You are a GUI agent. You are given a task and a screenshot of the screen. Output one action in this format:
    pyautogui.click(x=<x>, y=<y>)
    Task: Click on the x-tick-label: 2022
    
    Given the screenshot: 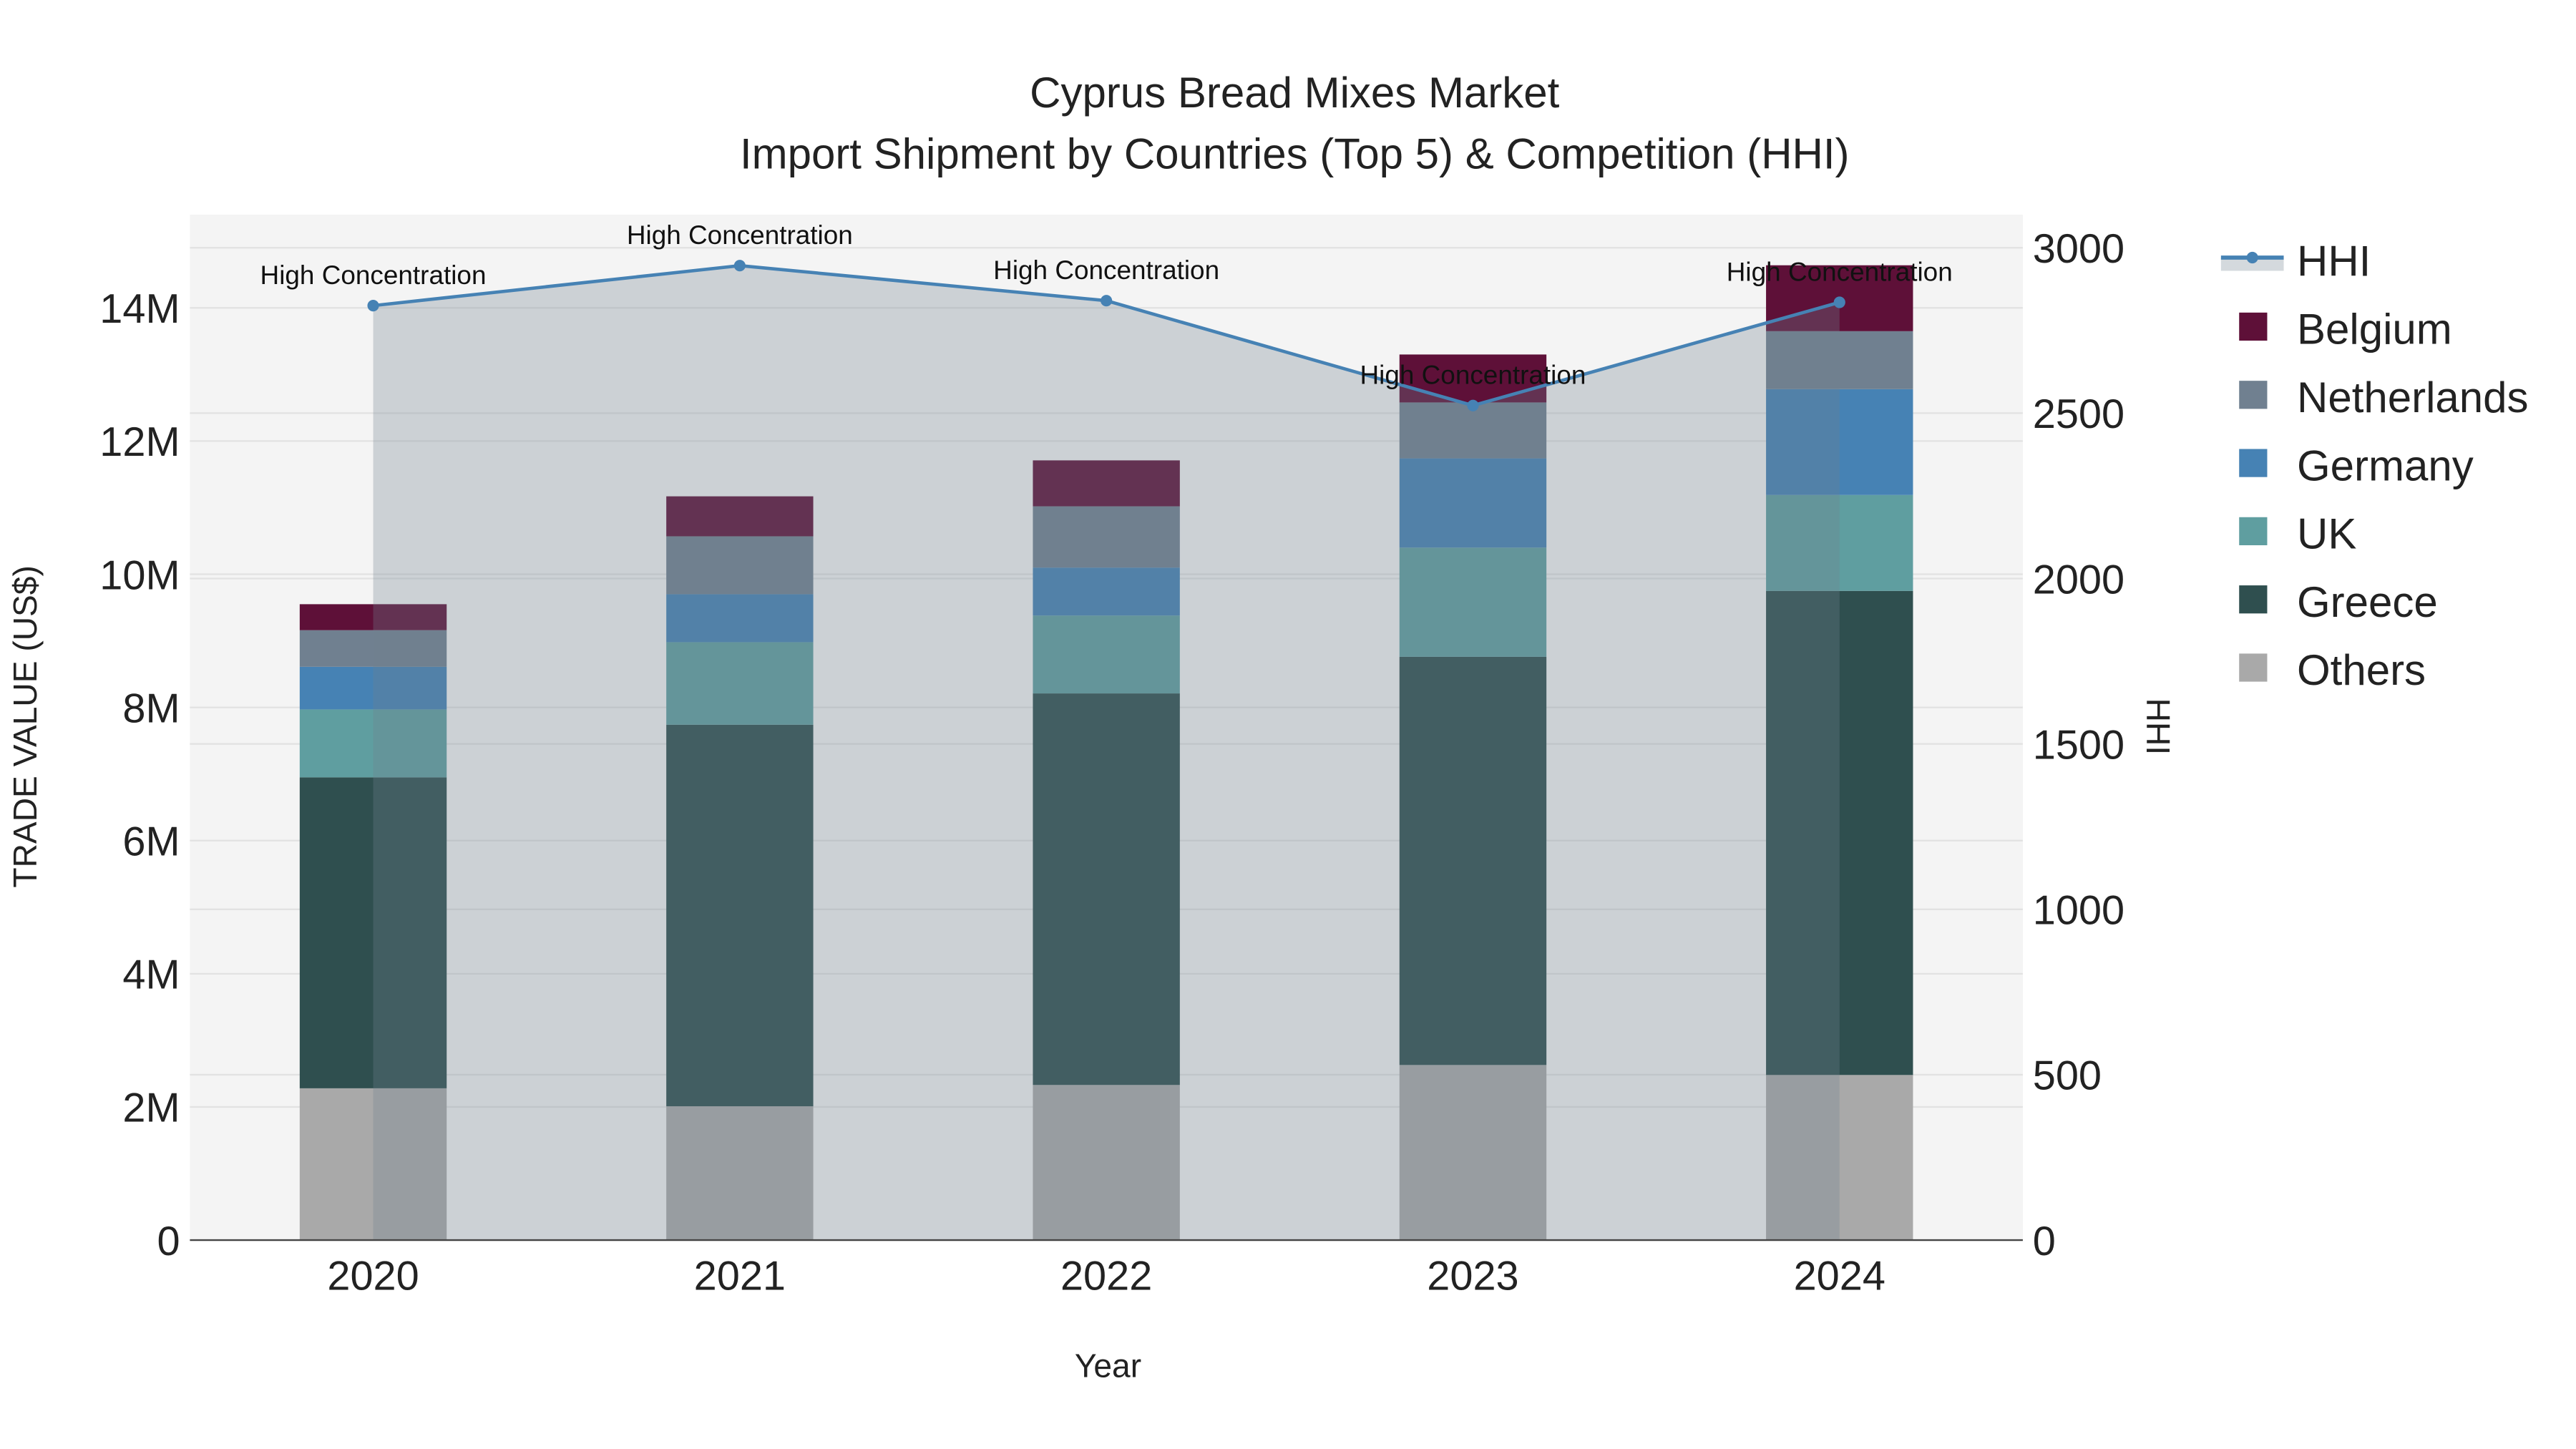 What is the action you would take?
    pyautogui.click(x=1106, y=1276)
    